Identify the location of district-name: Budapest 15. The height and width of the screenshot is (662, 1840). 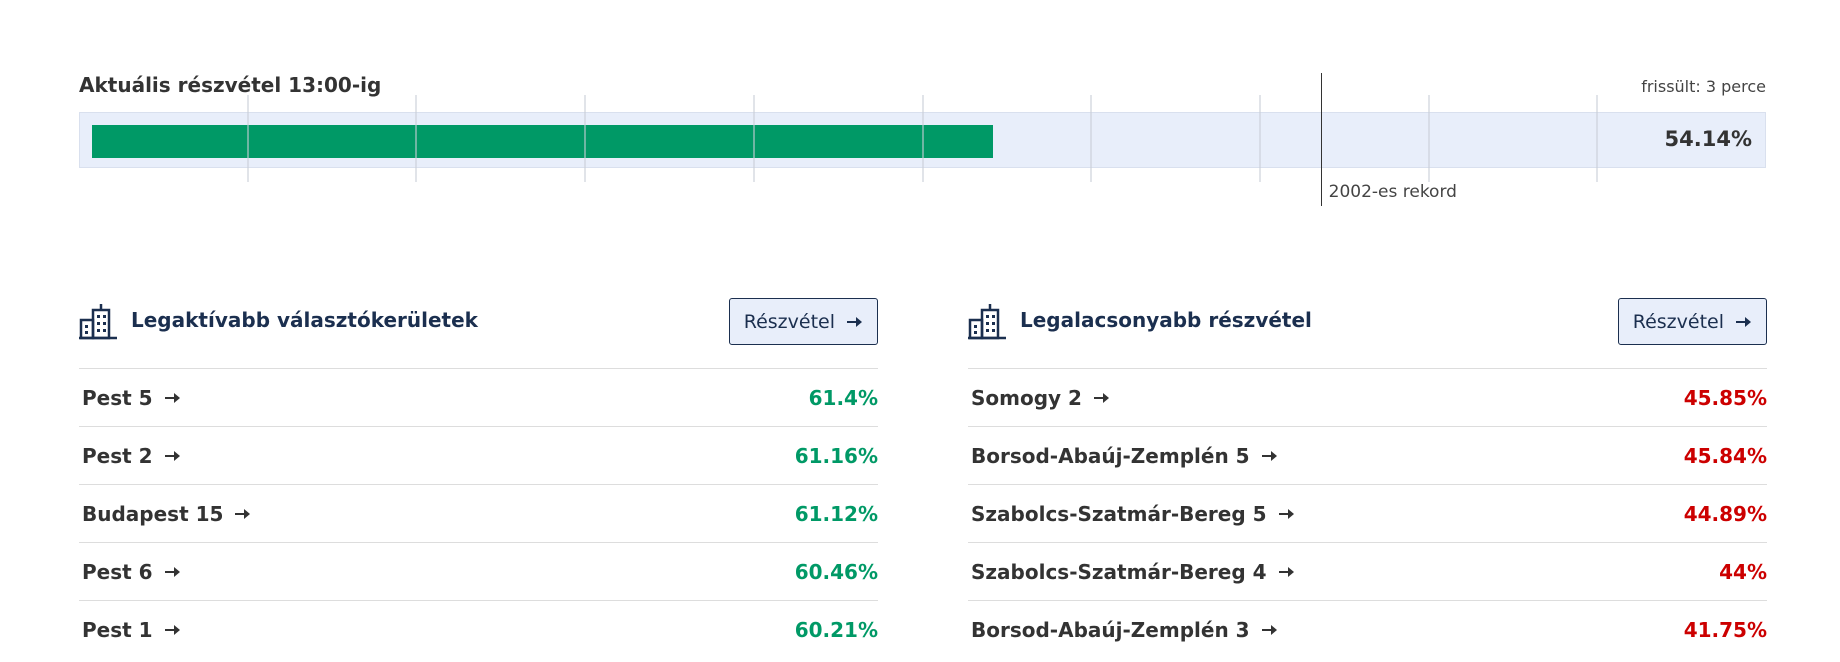
(166, 514).